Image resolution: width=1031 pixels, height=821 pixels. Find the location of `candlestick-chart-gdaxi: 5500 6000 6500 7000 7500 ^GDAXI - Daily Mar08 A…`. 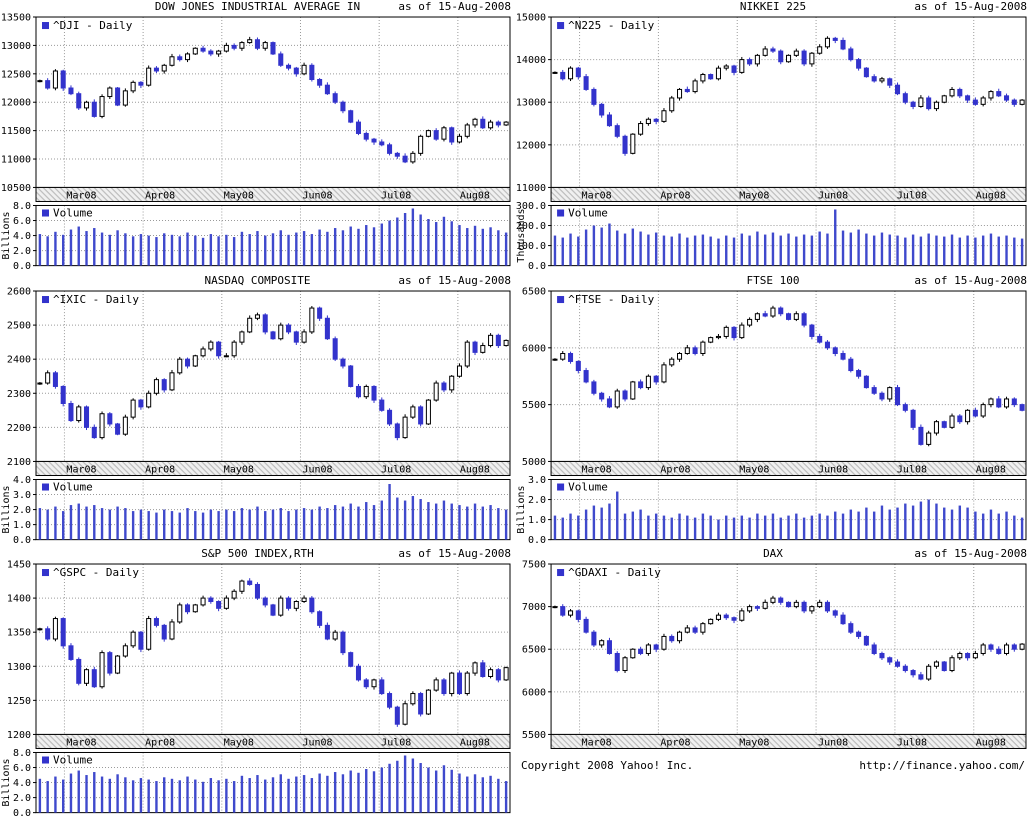

candlestick-chart-gdaxi: 5500 6000 6500 7000 7500 ^GDAXI - Daily Mar08 A… is located at coordinates (774, 655).